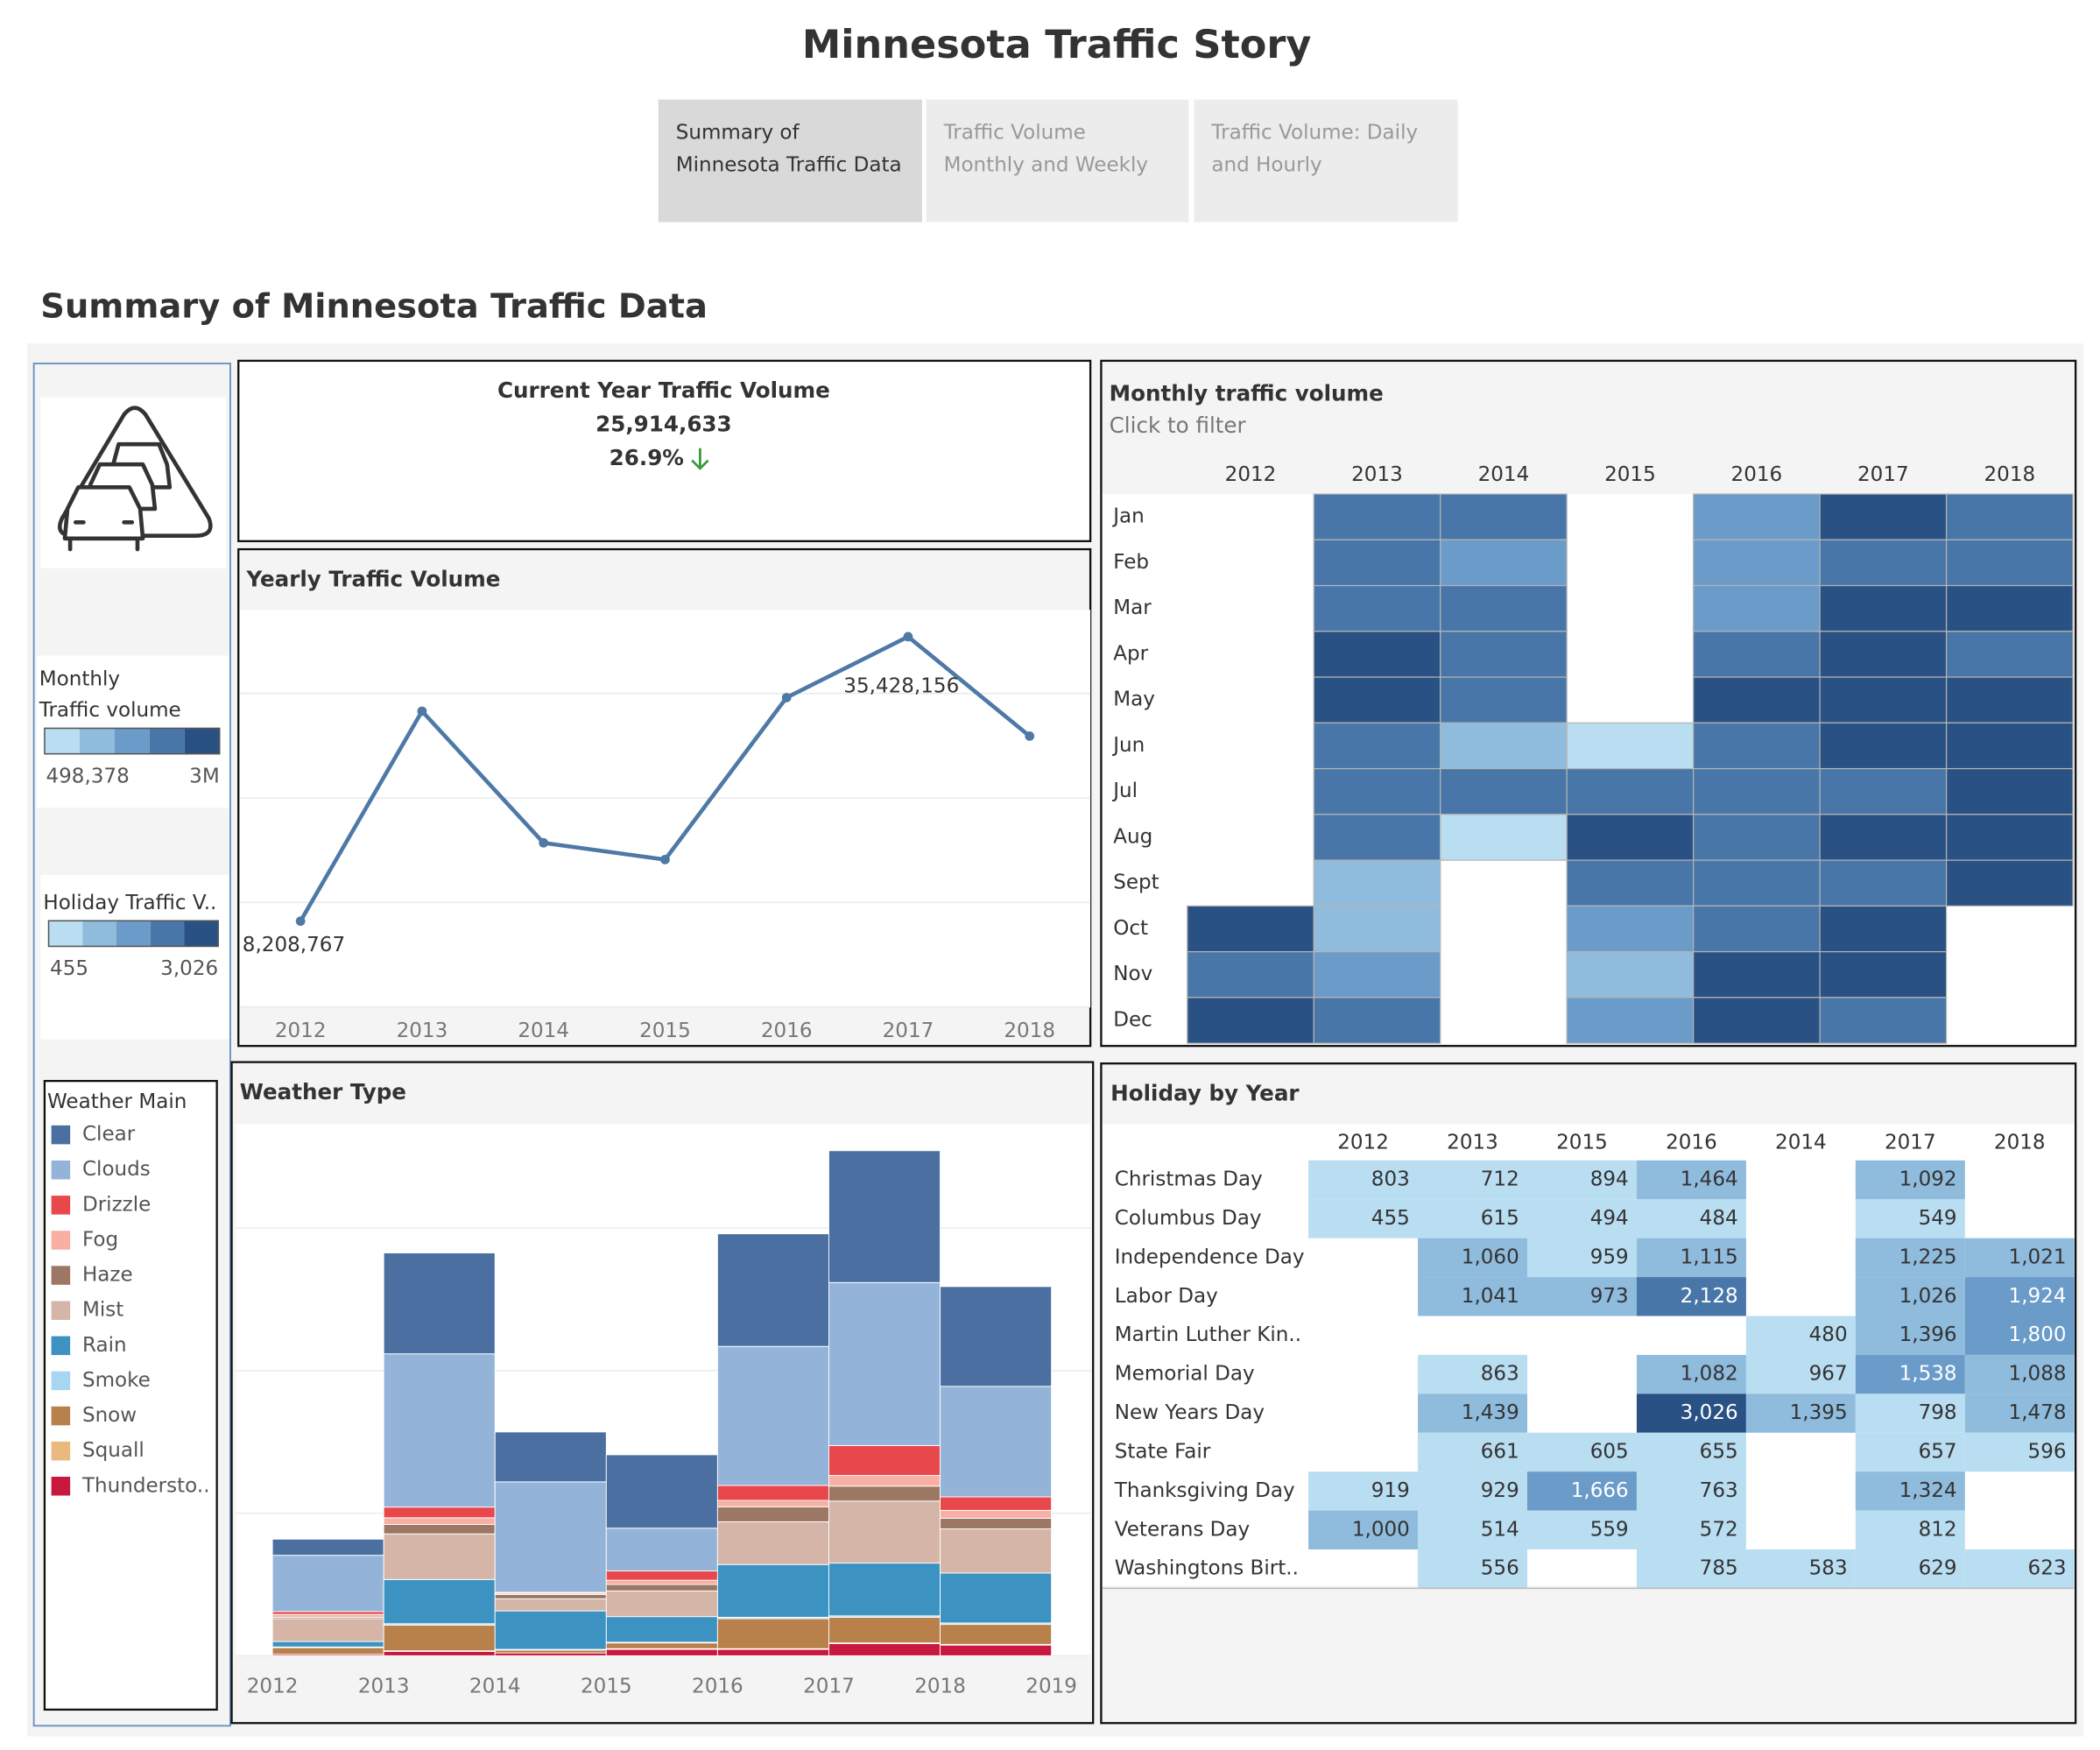 The width and height of the screenshot is (2100, 1750). Describe the element at coordinates (1046, 165) in the screenshot. I see `tab-label: Monthly and Weekly` at that location.